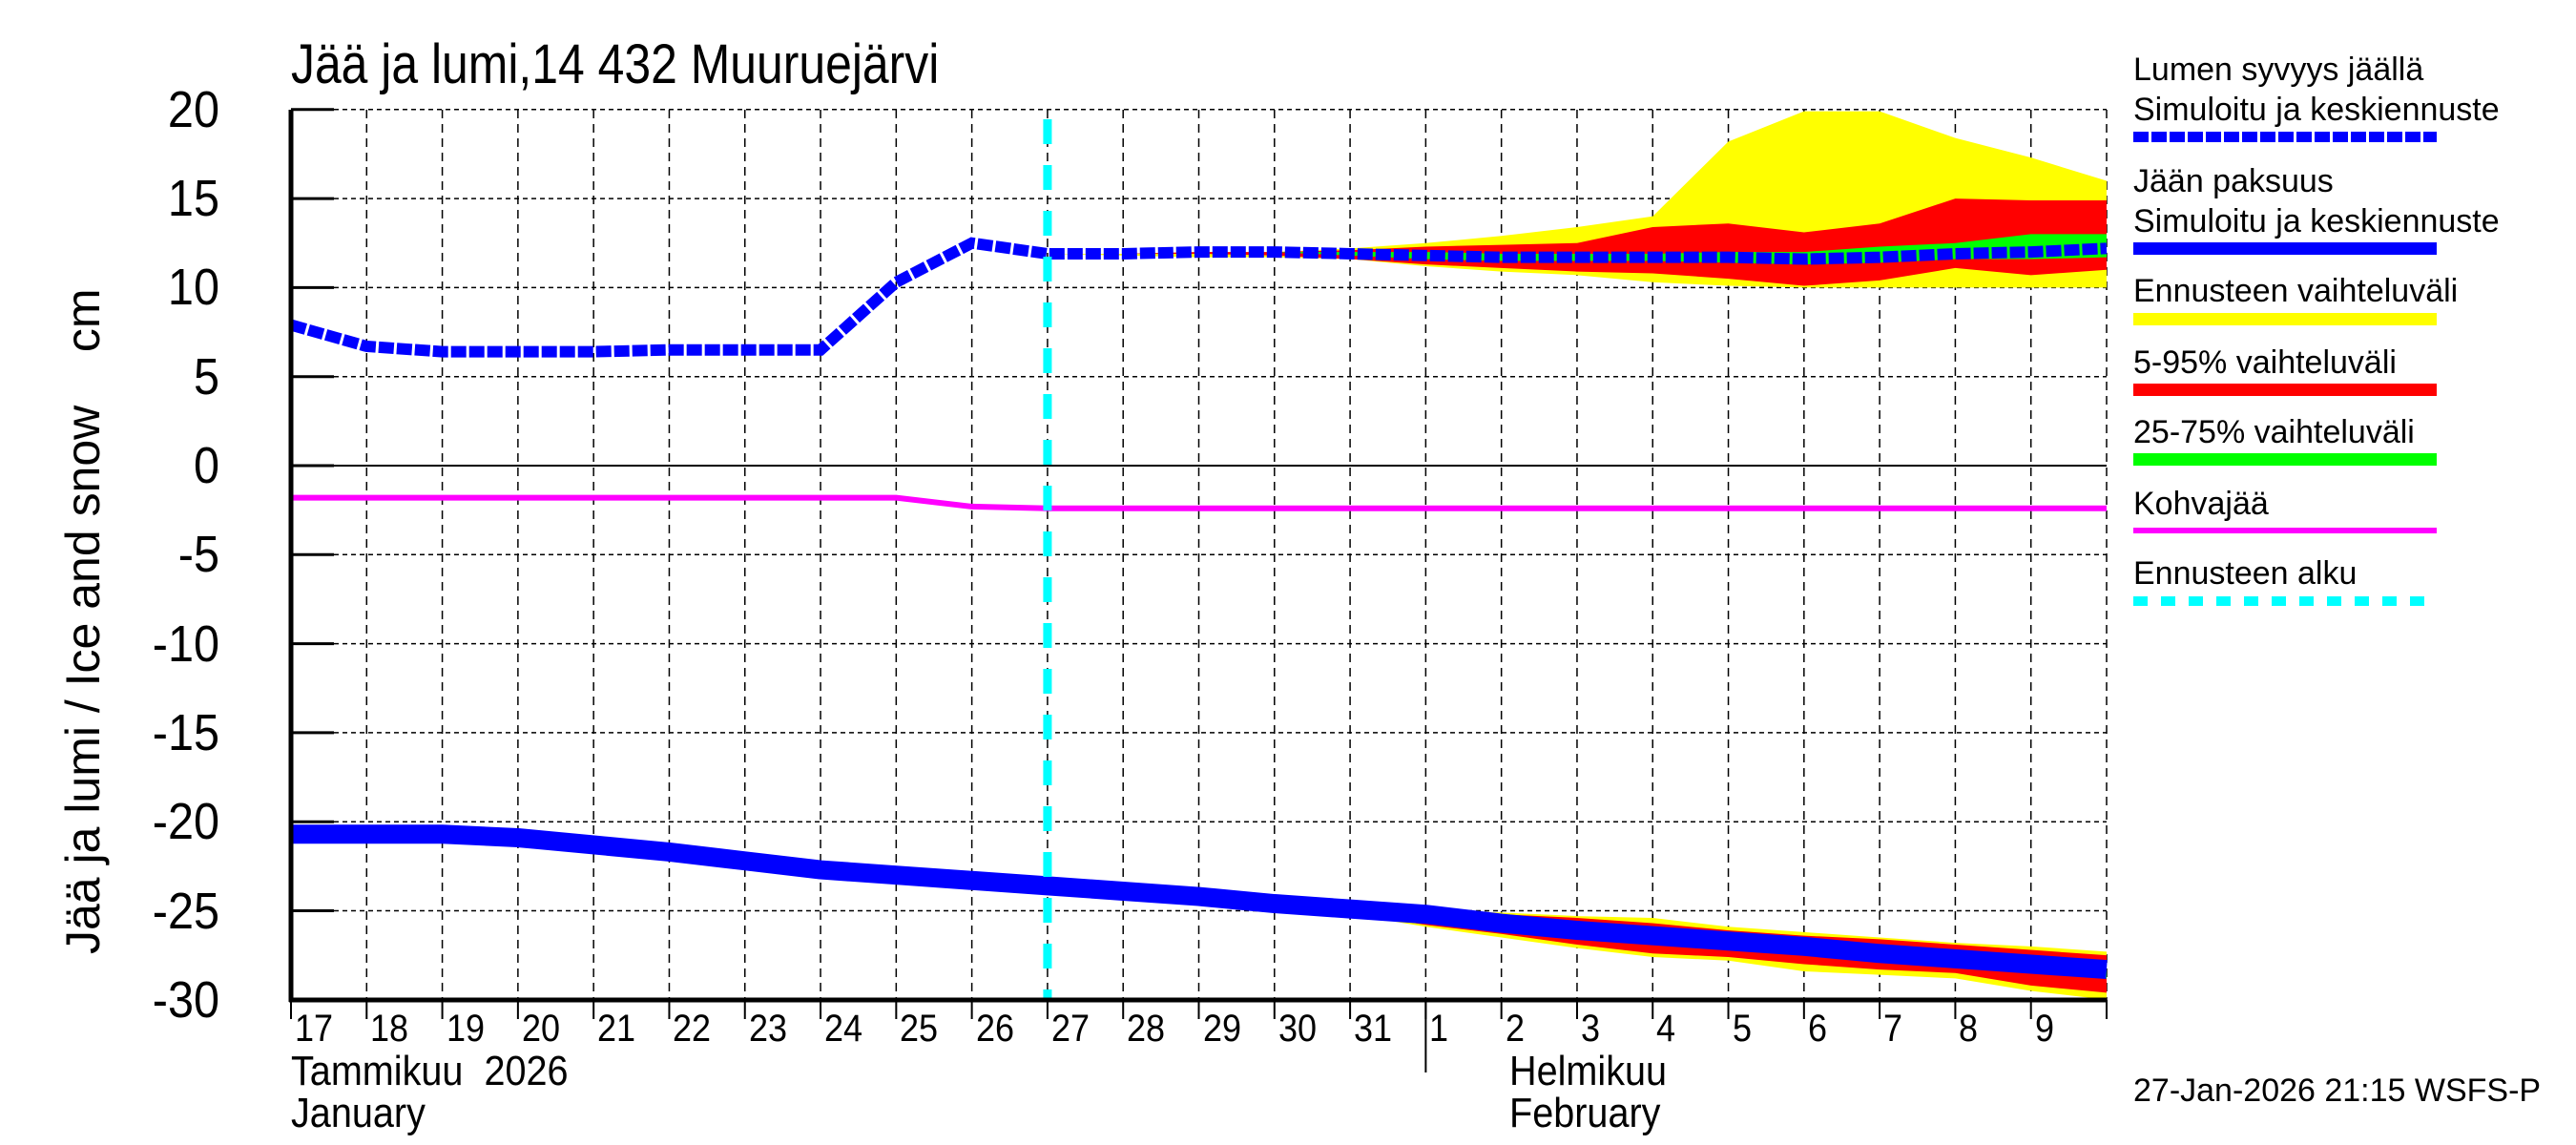 This screenshot has height=1145, width=2576. Describe the element at coordinates (1817, 1029) in the screenshot. I see `x-tick-label: 6` at that location.